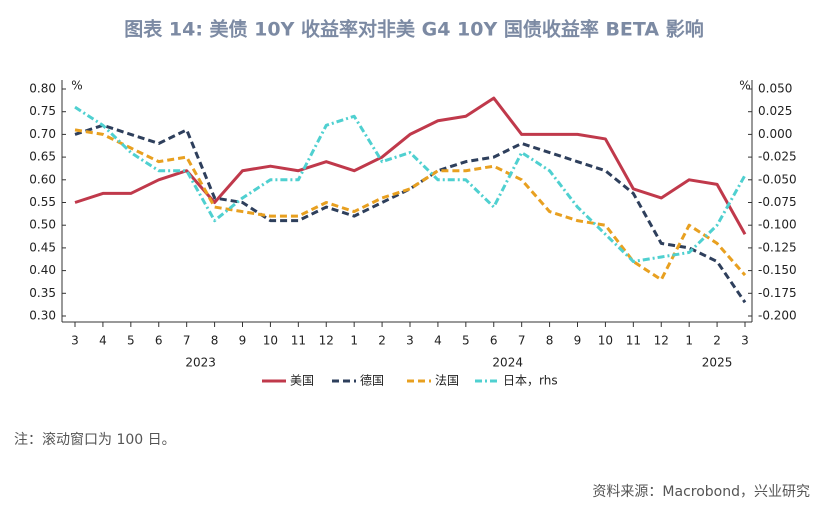  What do you see at coordinates (775, 111) in the screenshot?
I see `y2-tick-label: 0.025` at bounding box center [775, 111].